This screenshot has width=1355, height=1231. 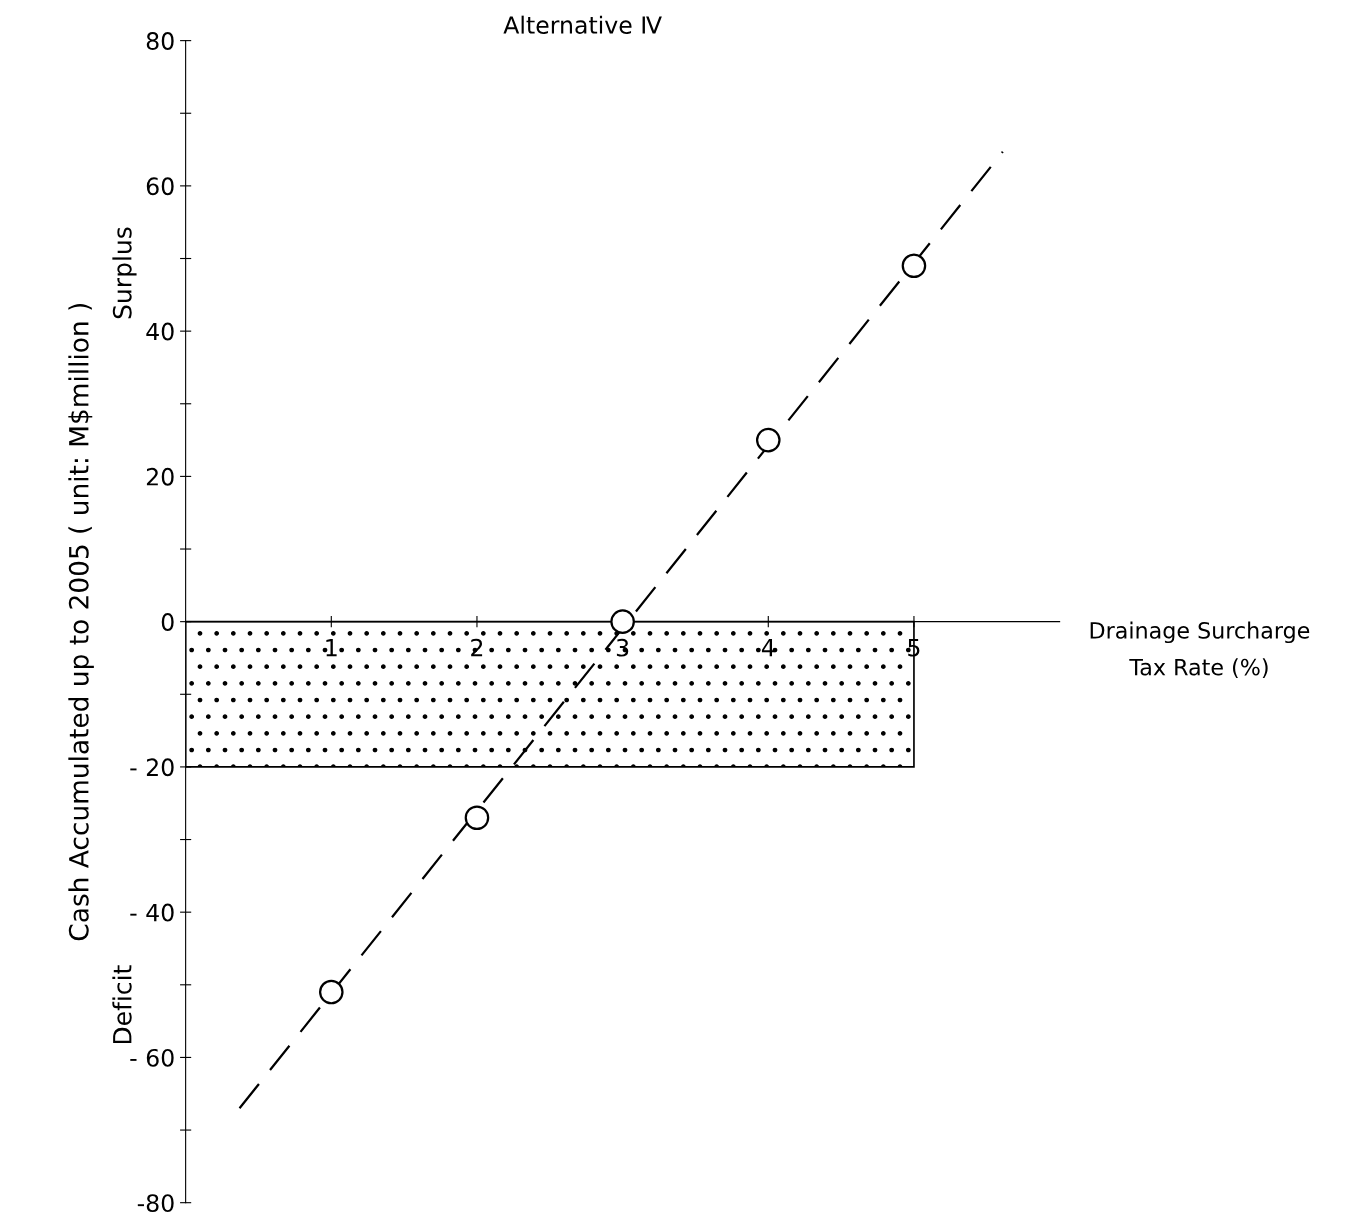 What do you see at coordinates (124, 273) in the screenshot?
I see `text: Surplus` at bounding box center [124, 273].